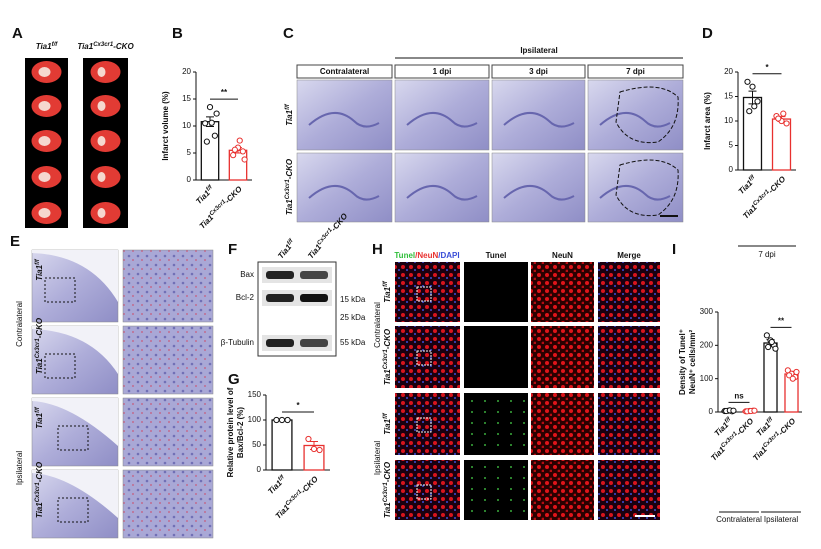 The image size is (821, 549). Describe the element at coordinates (635, 71) in the screenshot. I see `column-header: 7 dpi` at that location.